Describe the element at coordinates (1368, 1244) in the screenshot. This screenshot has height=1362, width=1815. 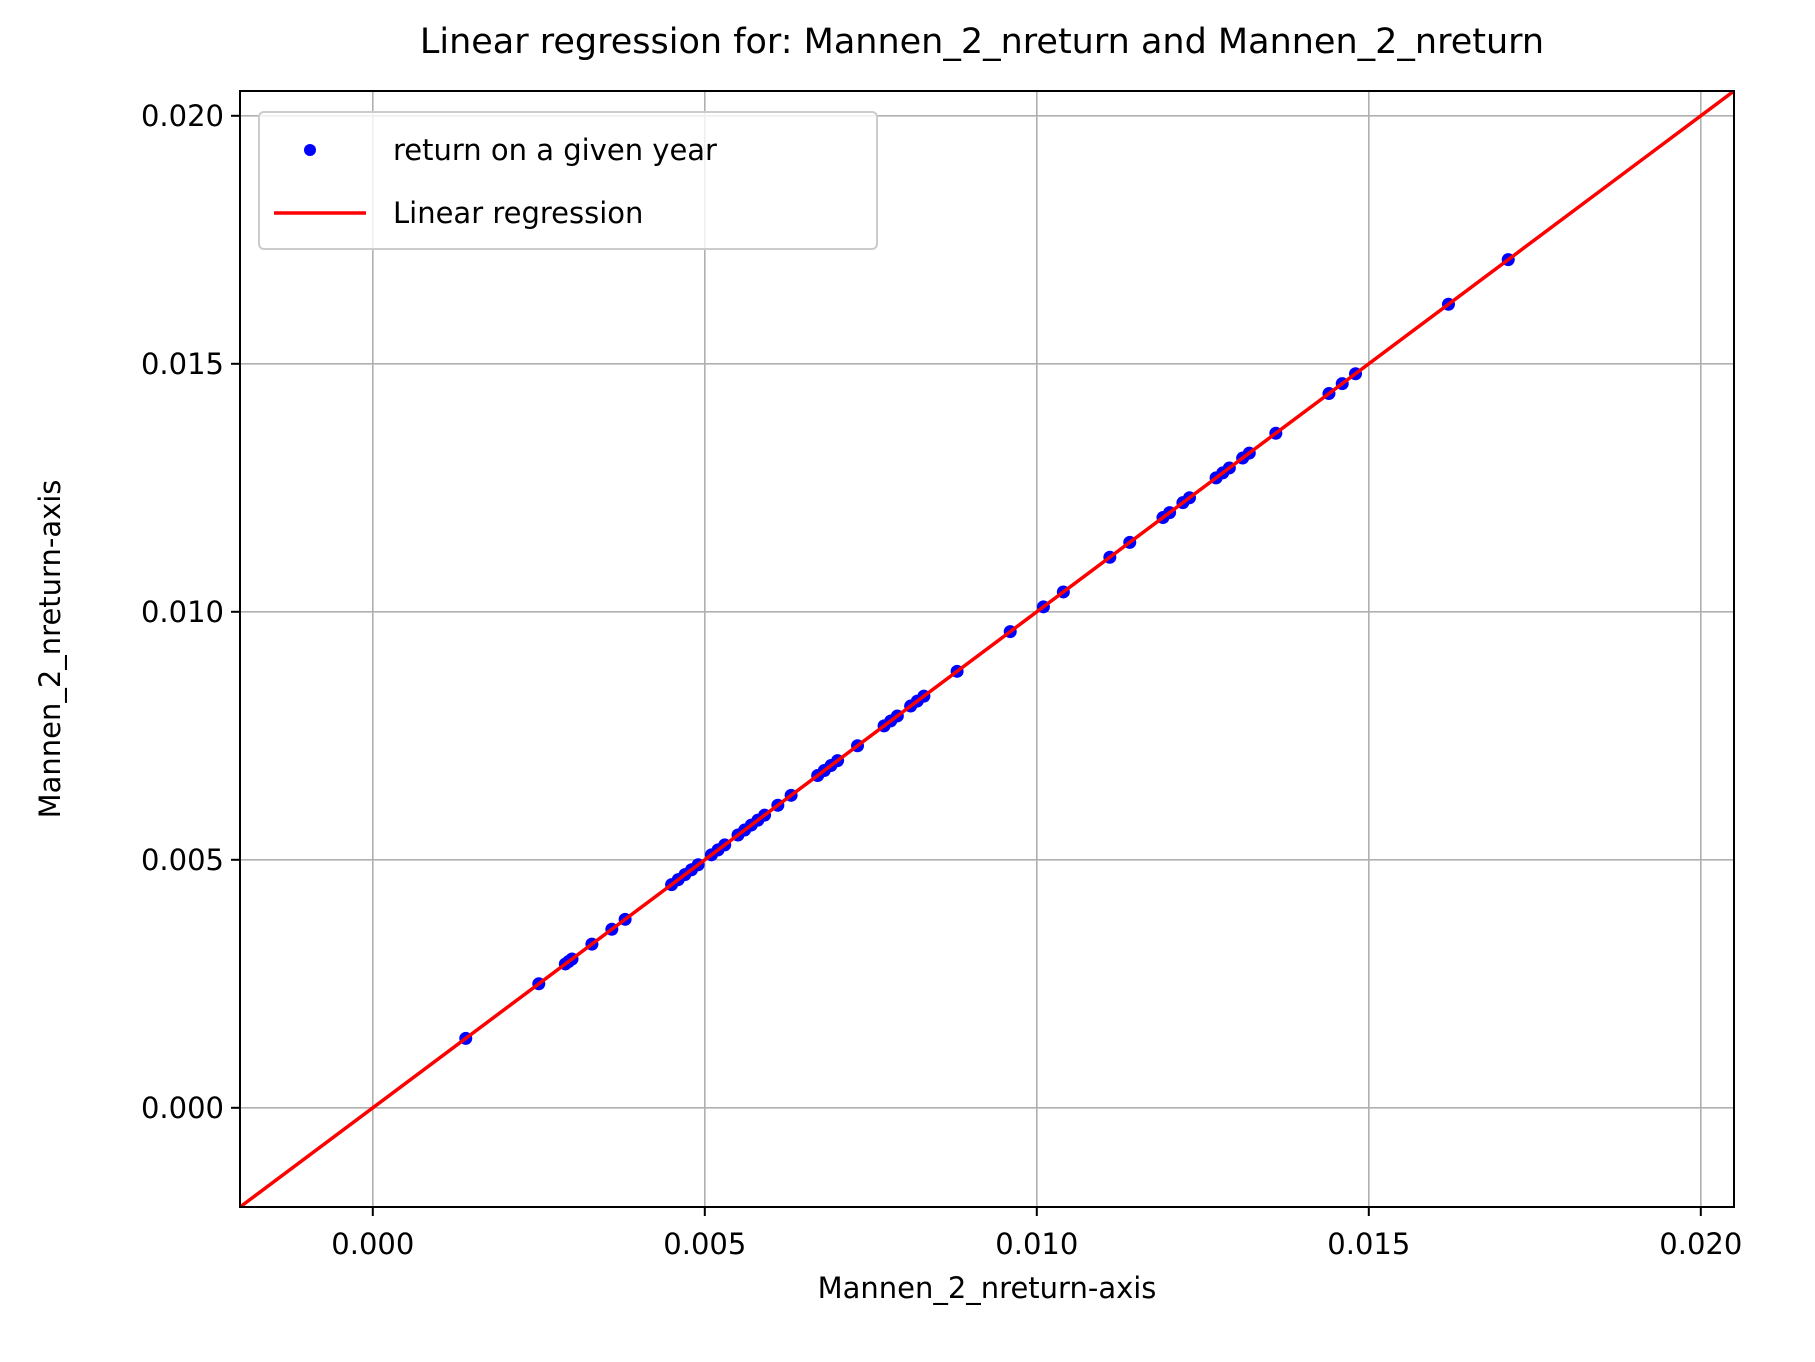
I see `x-tick-label: 0.015` at that location.